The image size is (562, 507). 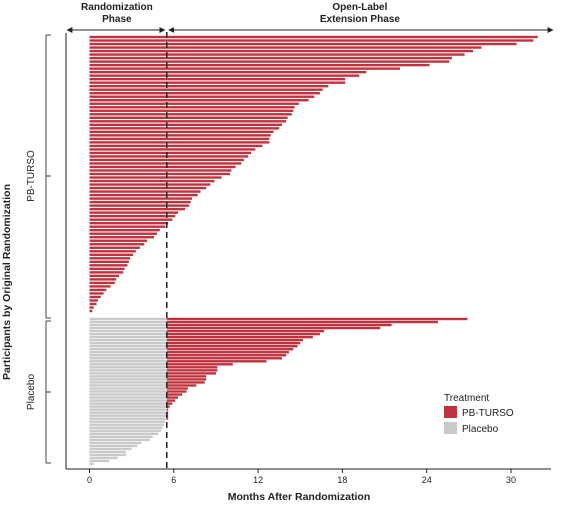 I want to click on x-axis-label: Months After Randomization, so click(x=299, y=497).